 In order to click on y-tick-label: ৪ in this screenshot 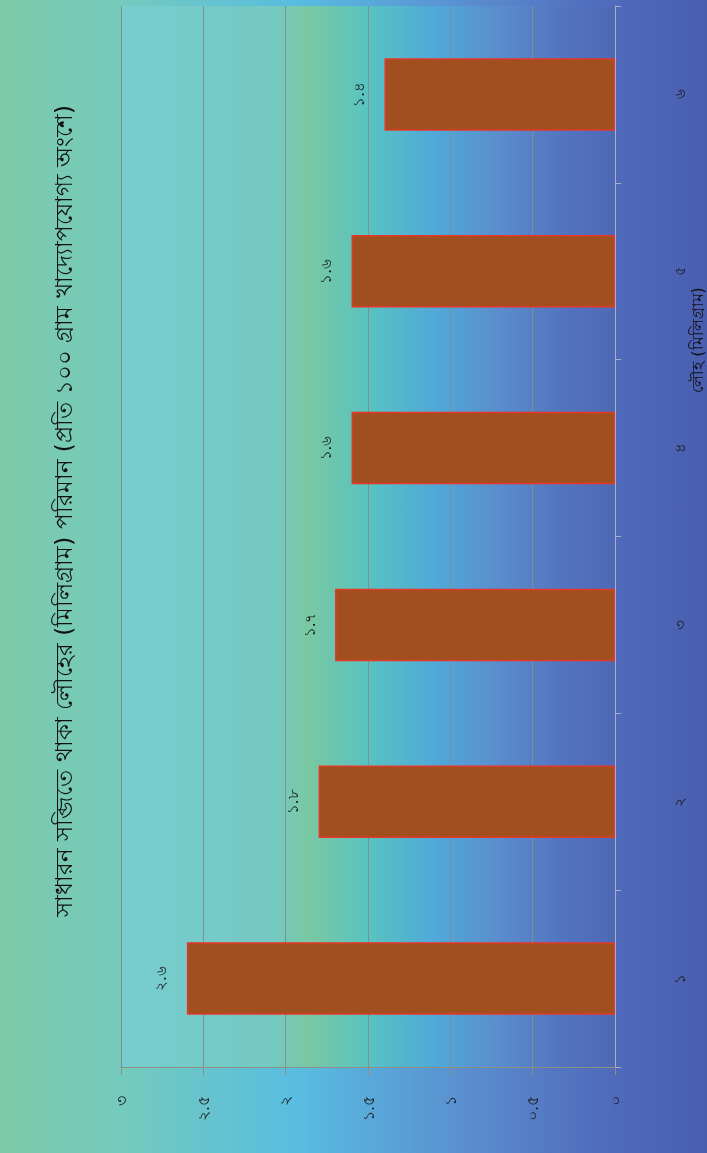, I will do `click(679, 448)`.